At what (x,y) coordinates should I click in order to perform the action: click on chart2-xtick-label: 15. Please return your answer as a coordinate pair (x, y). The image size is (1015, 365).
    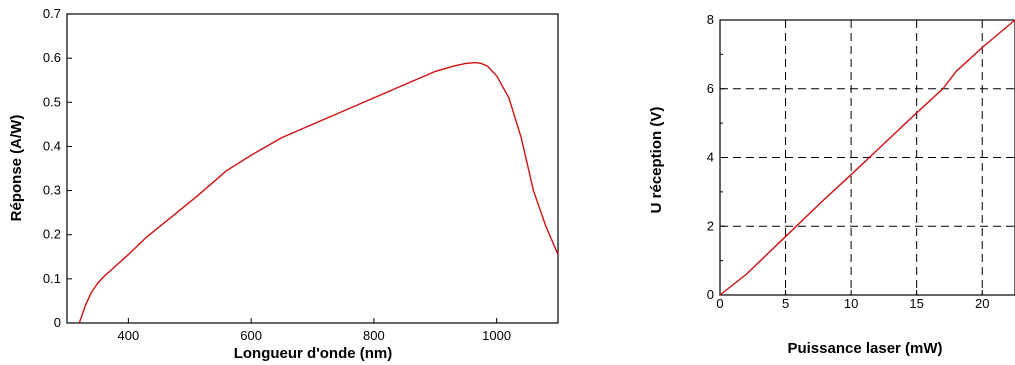
    Looking at the image, I should click on (916, 303).